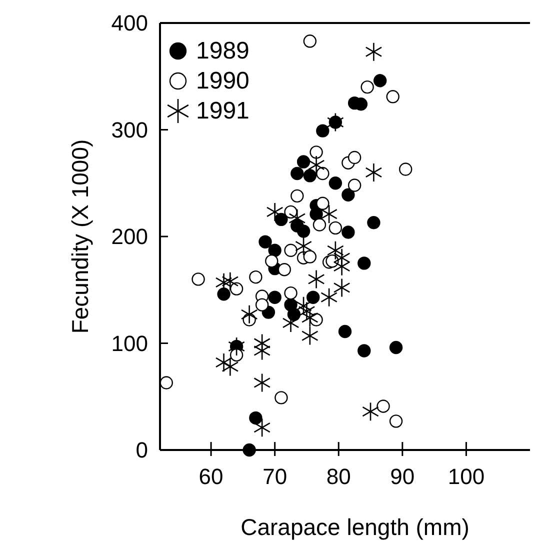 This screenshot has height=550, width=540. Describe the element at coordinates (275, 476) in the screenshot. I see `x-tick-label: 70` at that location.